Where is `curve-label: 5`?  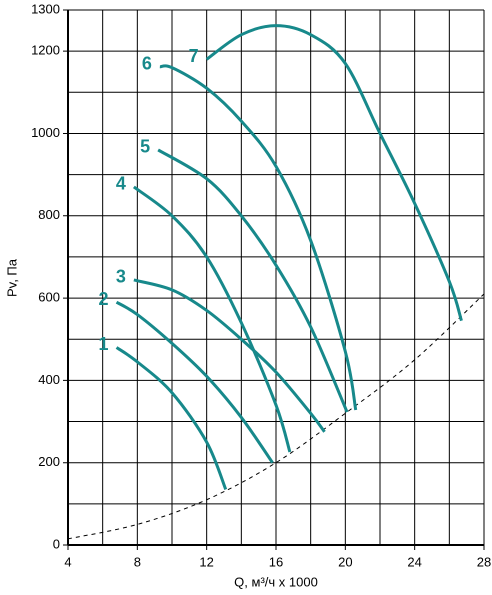
curve-label: 5 is located at coordinates (145, 147).